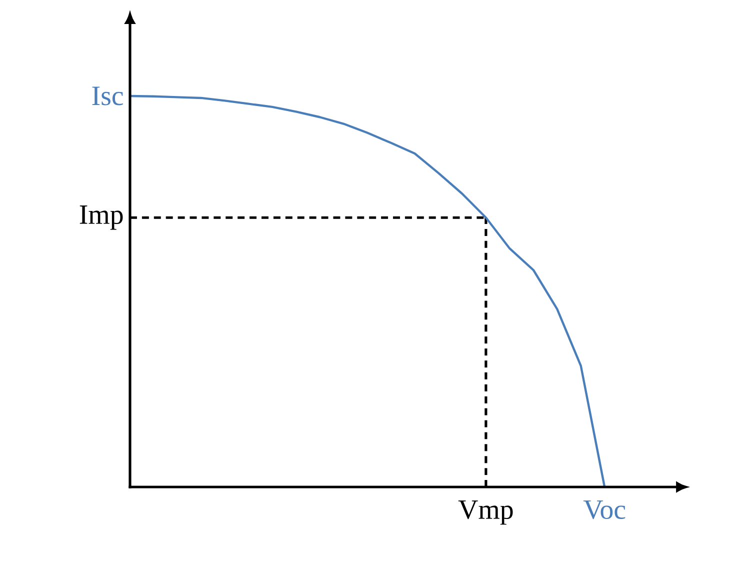 The width and height of the screenshot is (738, 565). What do you see at coordinates (107, 96) in the screenshot?
I see `annotation: Isc` at bounding box center [107, 96].